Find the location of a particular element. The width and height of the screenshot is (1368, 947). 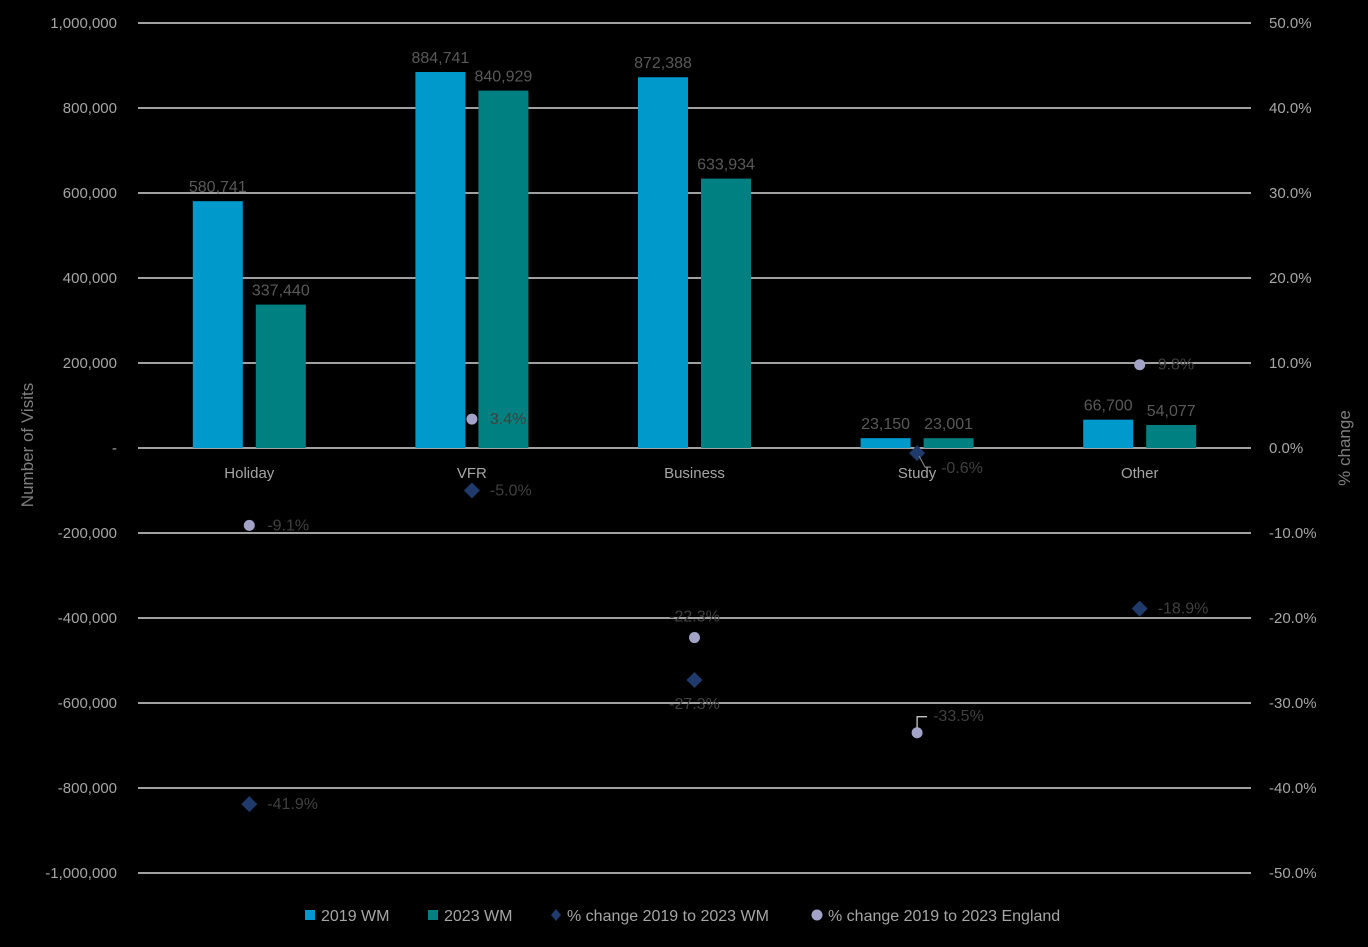

legend-label: 2023 WM is located at coordinates (478, 916).